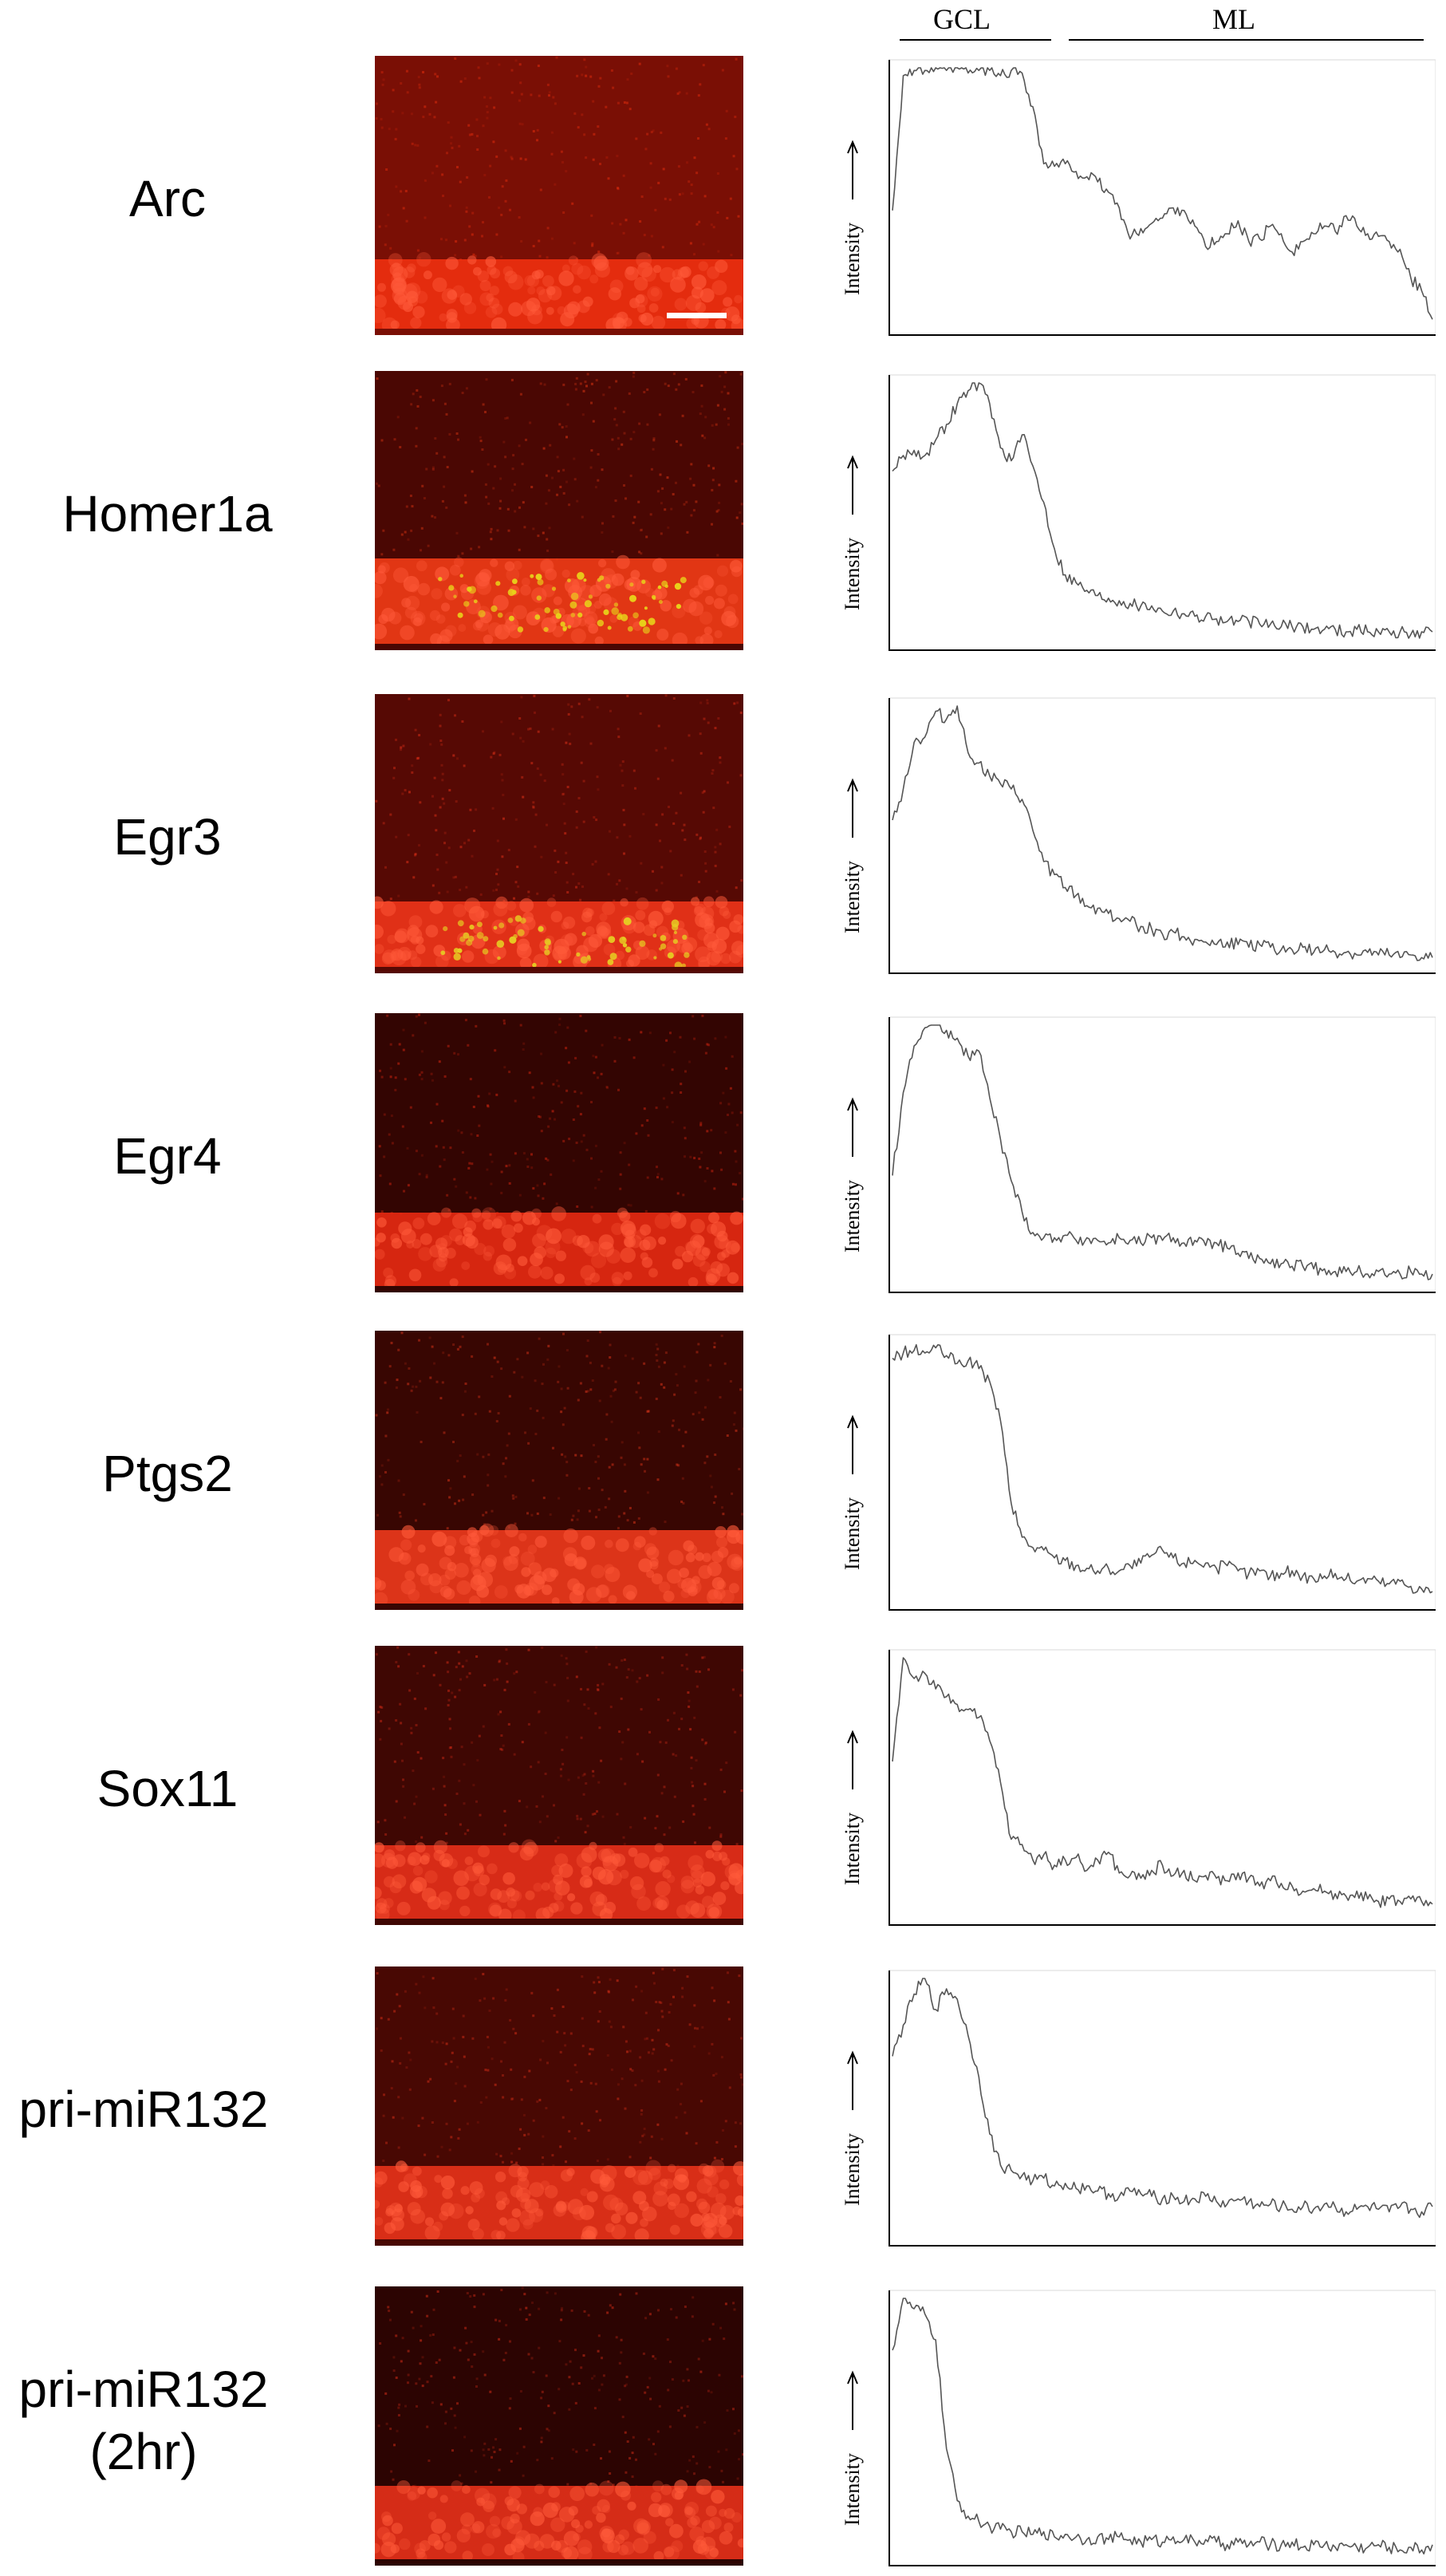 The image size is (1446, 2576). What do you see at coordinates (1162, 512) in the screenshot?
I see `plot-frame` at bounding box center [1162, 512].